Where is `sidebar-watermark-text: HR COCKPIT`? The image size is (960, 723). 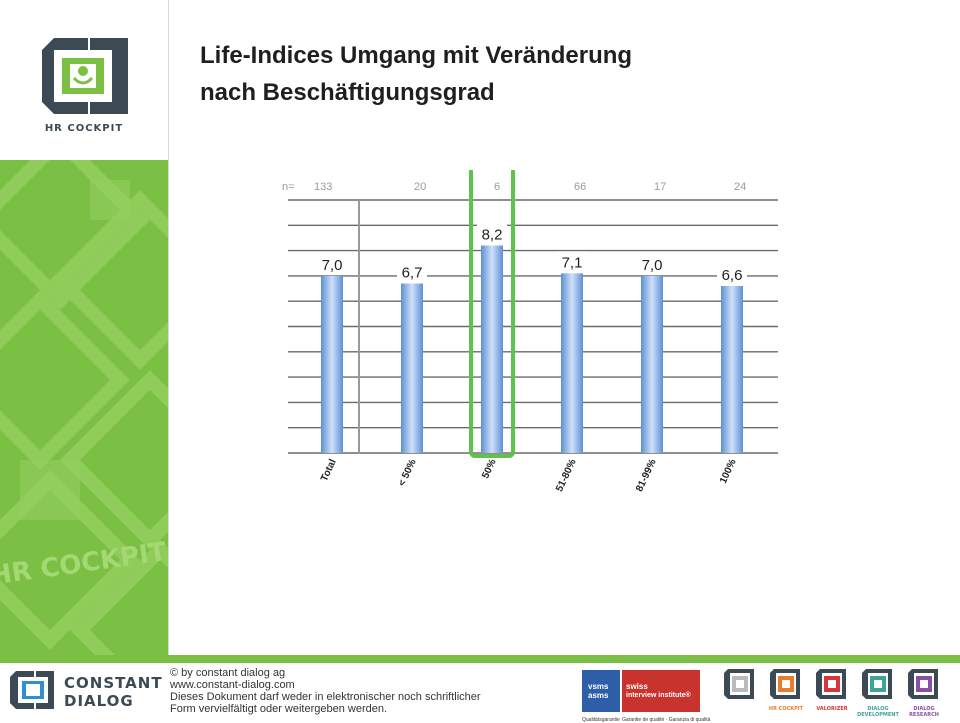
sidebar-watermark-text: HR COCKPIT is located at coordinates (84, 564).